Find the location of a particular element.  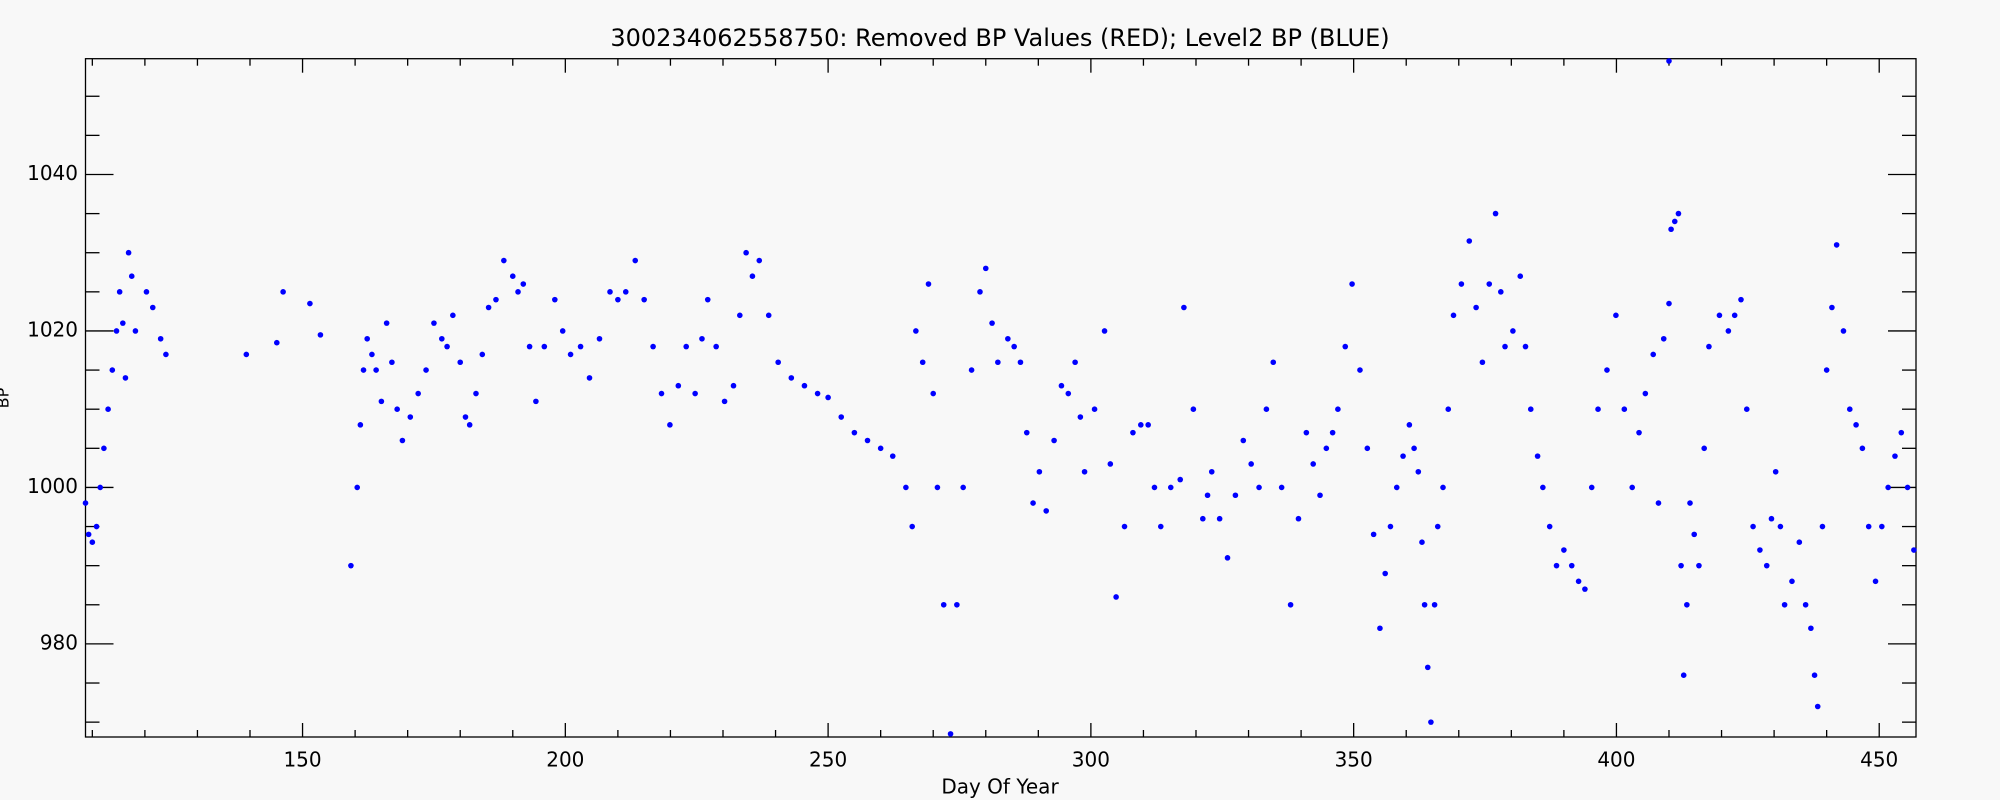

y-tick-label: 1020 is located at coordinates (52, 329).